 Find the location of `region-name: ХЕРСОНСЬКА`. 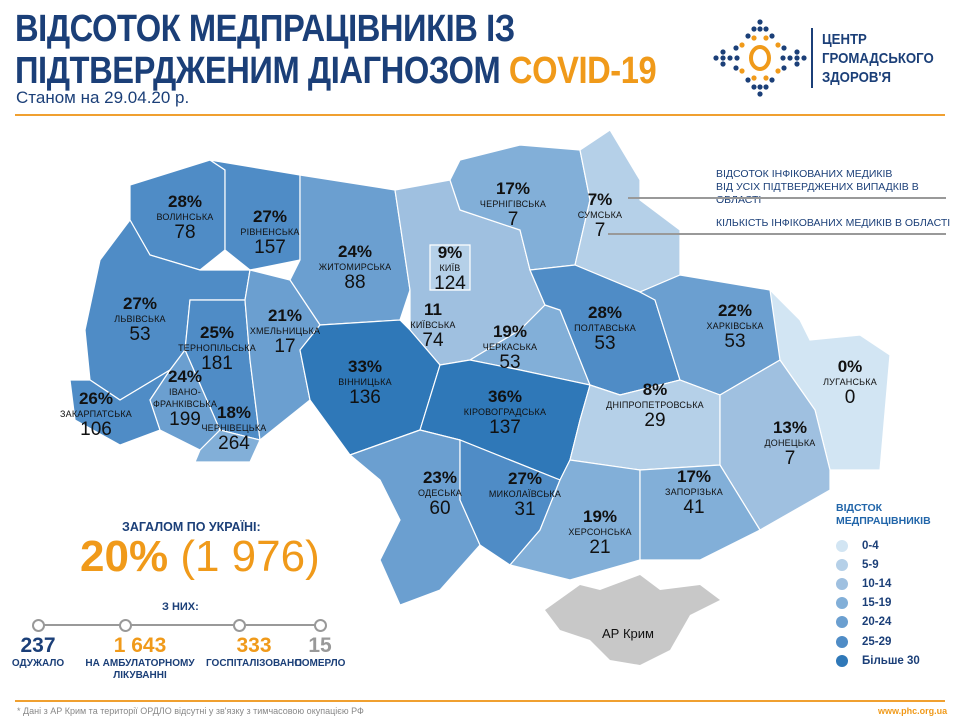

region-name: ХЕРСОНСЬКА is located at coordinates (600, 532).